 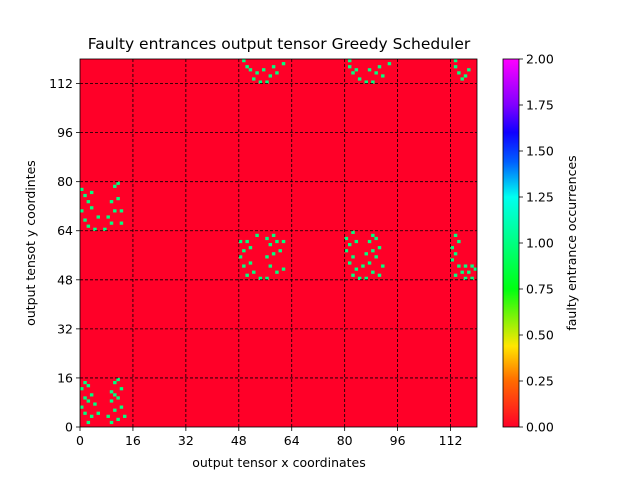 I want to click on x-axis-title: output tensor x coordinates, so click(x=279, y=462).